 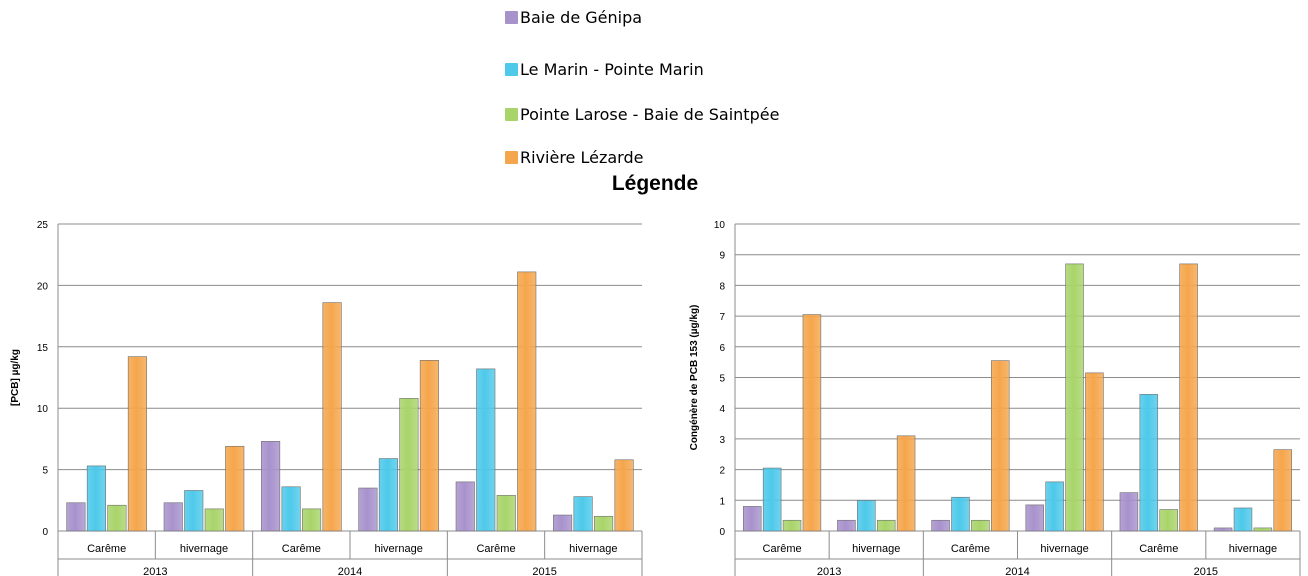 I want to click on y-tick-label: 2, so click(x=722, y=471).